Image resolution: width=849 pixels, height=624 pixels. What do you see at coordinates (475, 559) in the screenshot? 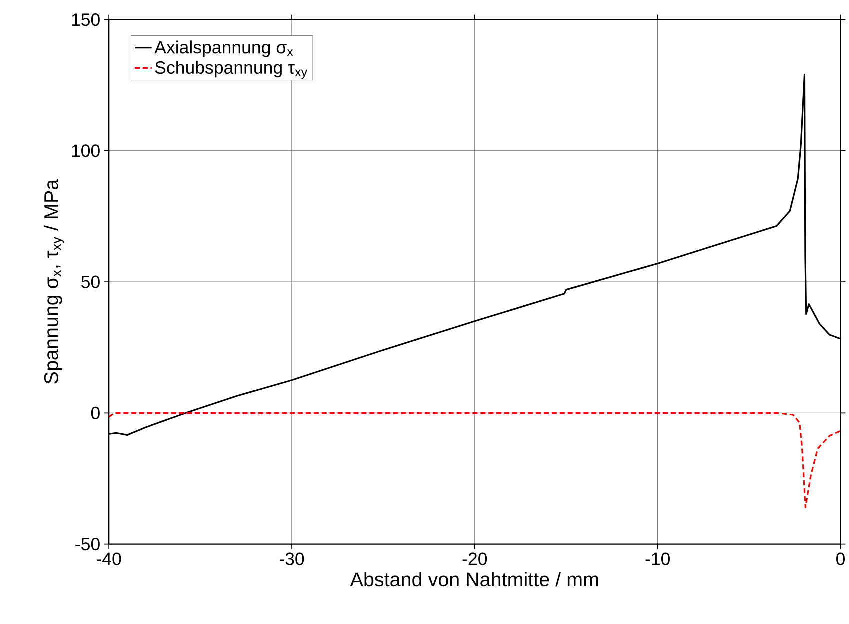
I see `x-tick-label: -20` at bounding box center [475, 559].